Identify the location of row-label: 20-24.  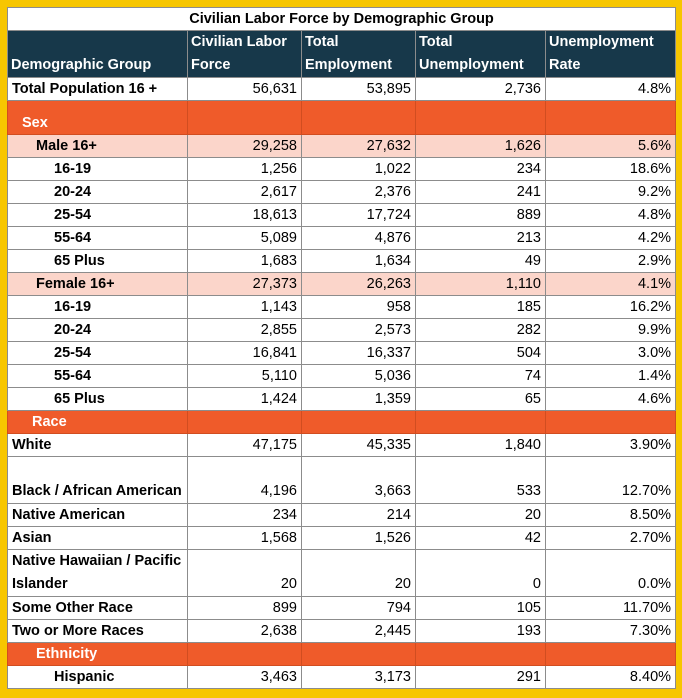
(97, 330).